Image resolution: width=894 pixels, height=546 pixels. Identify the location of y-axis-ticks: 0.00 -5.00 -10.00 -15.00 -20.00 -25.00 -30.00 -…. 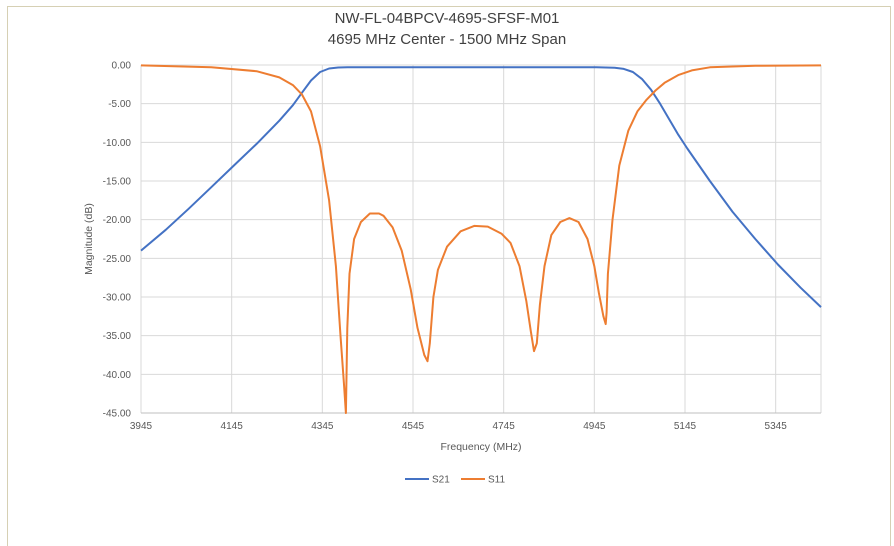
(117, 240).